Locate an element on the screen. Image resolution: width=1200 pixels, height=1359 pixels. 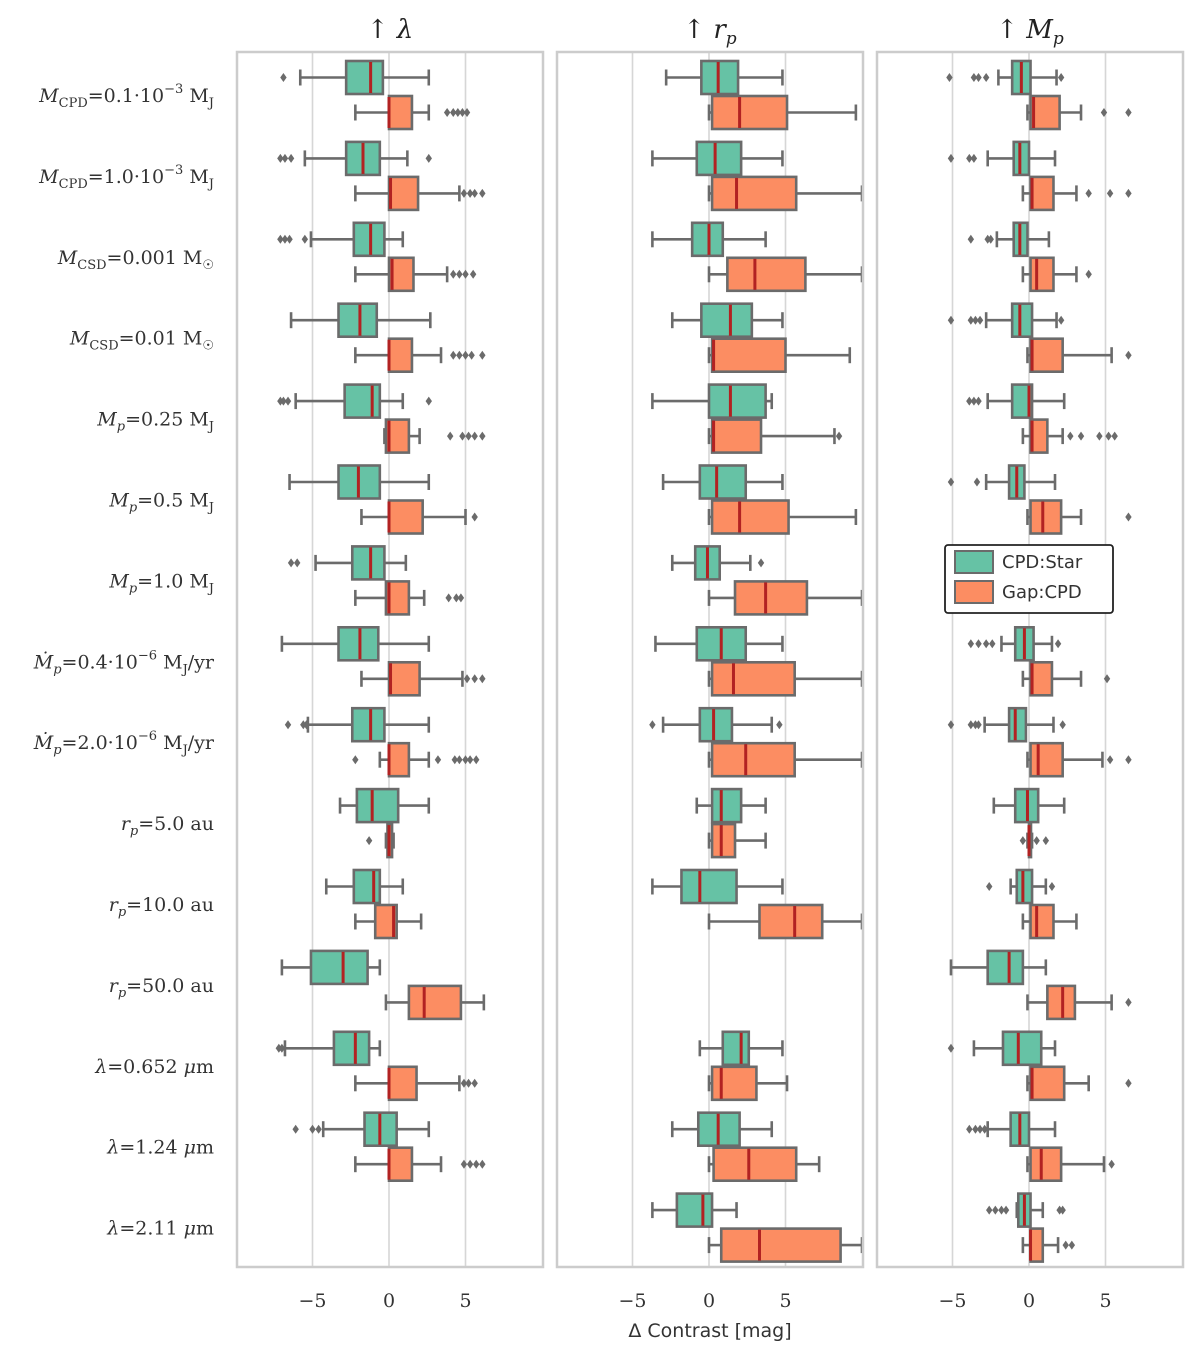
row-label: MCPD=1.0·10−3 MJ is located at coordinates (126, 177).